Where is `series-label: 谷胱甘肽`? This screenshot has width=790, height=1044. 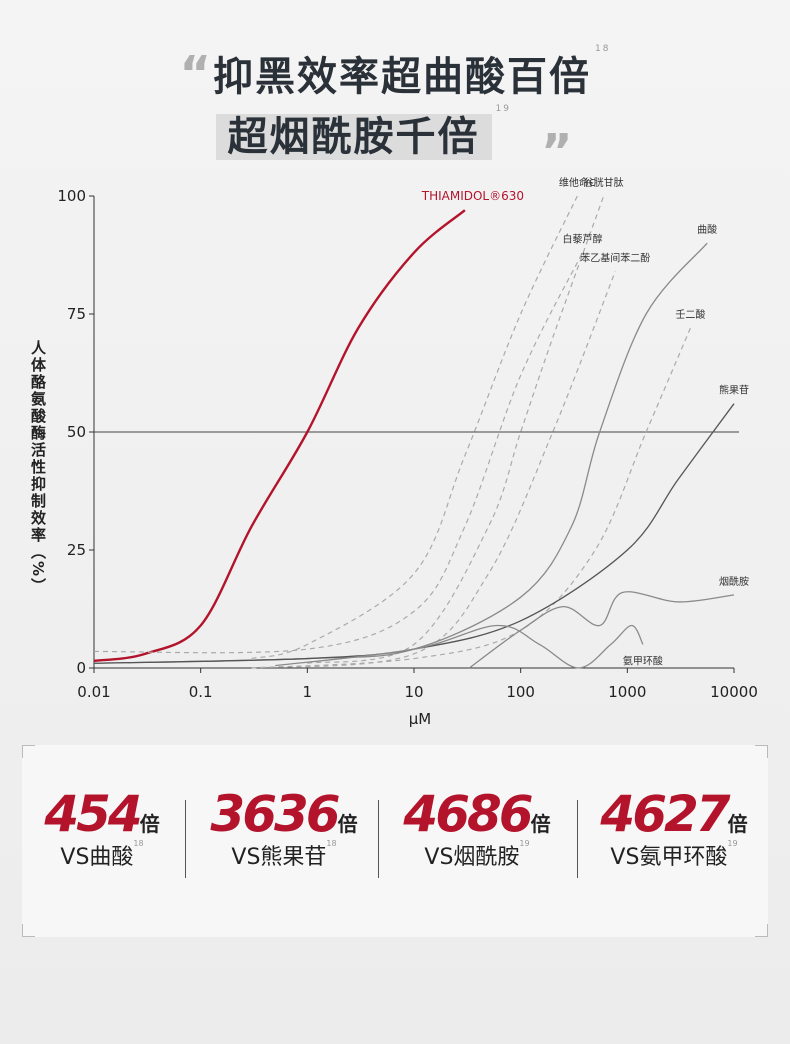 series-label: 谷胱甘肽 is located at coordinates (604, 182).